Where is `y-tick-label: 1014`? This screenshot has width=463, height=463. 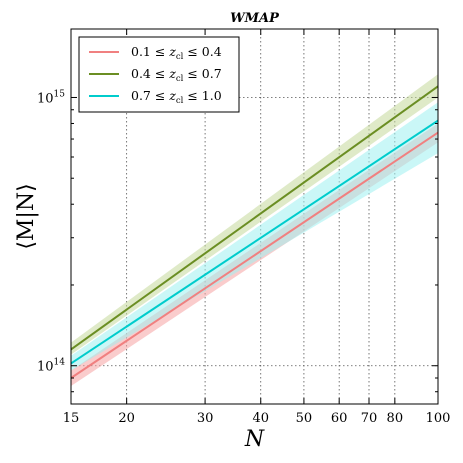 y-tick-label: 1014 is located at coordinates (51, 366).